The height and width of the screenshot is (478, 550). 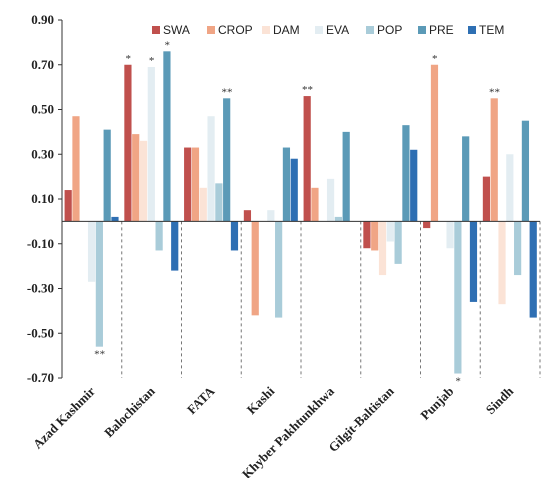 What do you see at coordinates (389, 30) in the screenshot?
I see `legend-label: POP` at bounding box center [389, 30].